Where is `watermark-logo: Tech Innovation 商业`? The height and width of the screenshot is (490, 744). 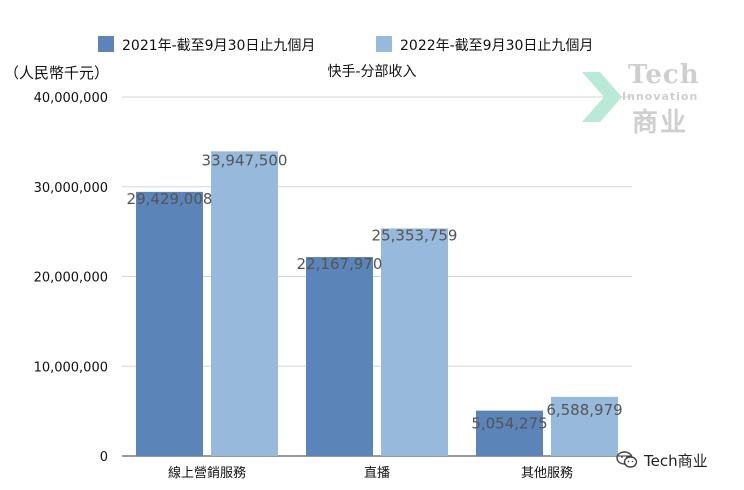 watermark-logo: Tech Innovation 商业 is located at coordinates (642, 98).